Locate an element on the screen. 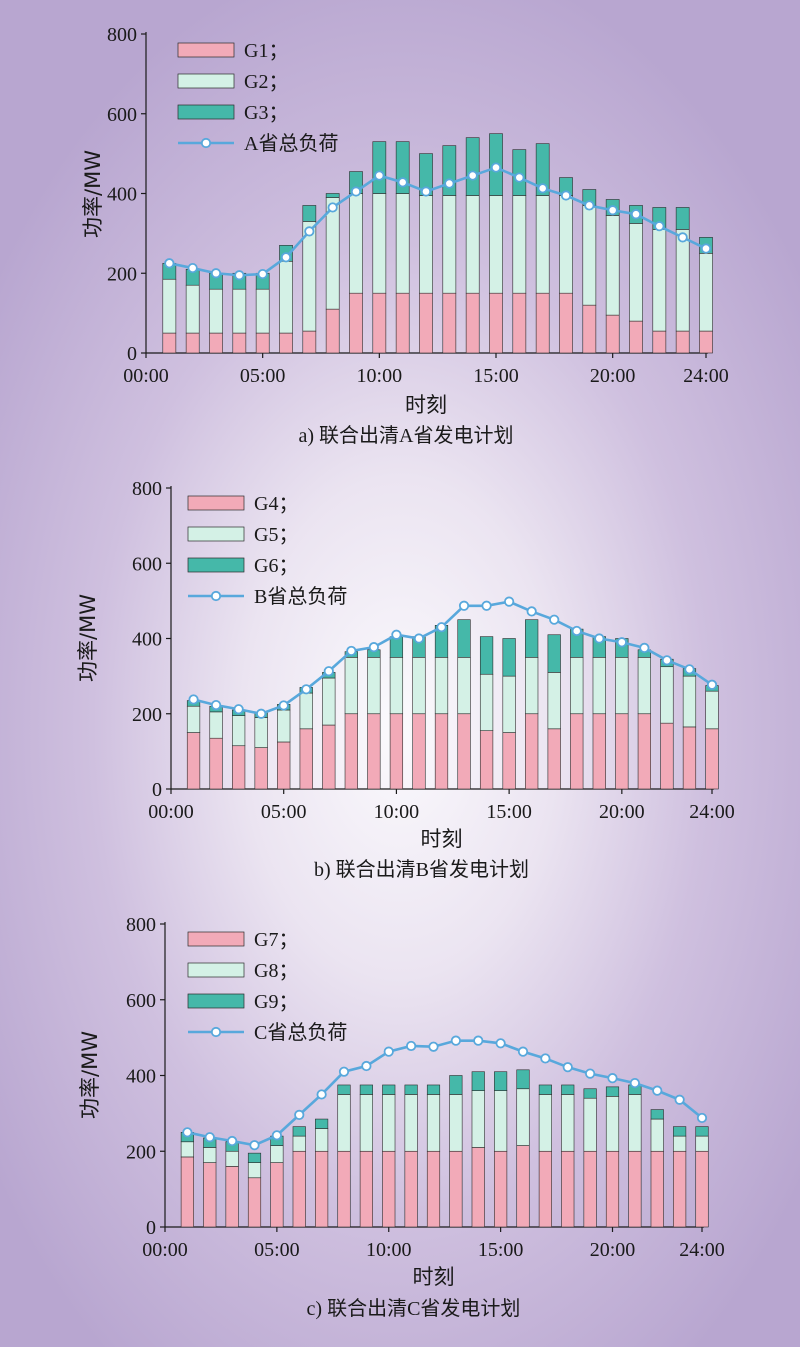 The image size is (800, 1347). x-tick-label: 20:00 is located at coordinates (613, 1250).